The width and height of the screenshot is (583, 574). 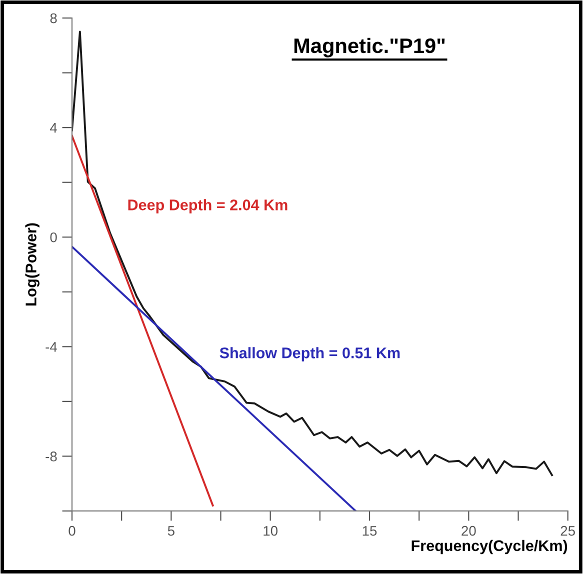 I want to click on x-tick-label: 0, so click(x=72, y=531).